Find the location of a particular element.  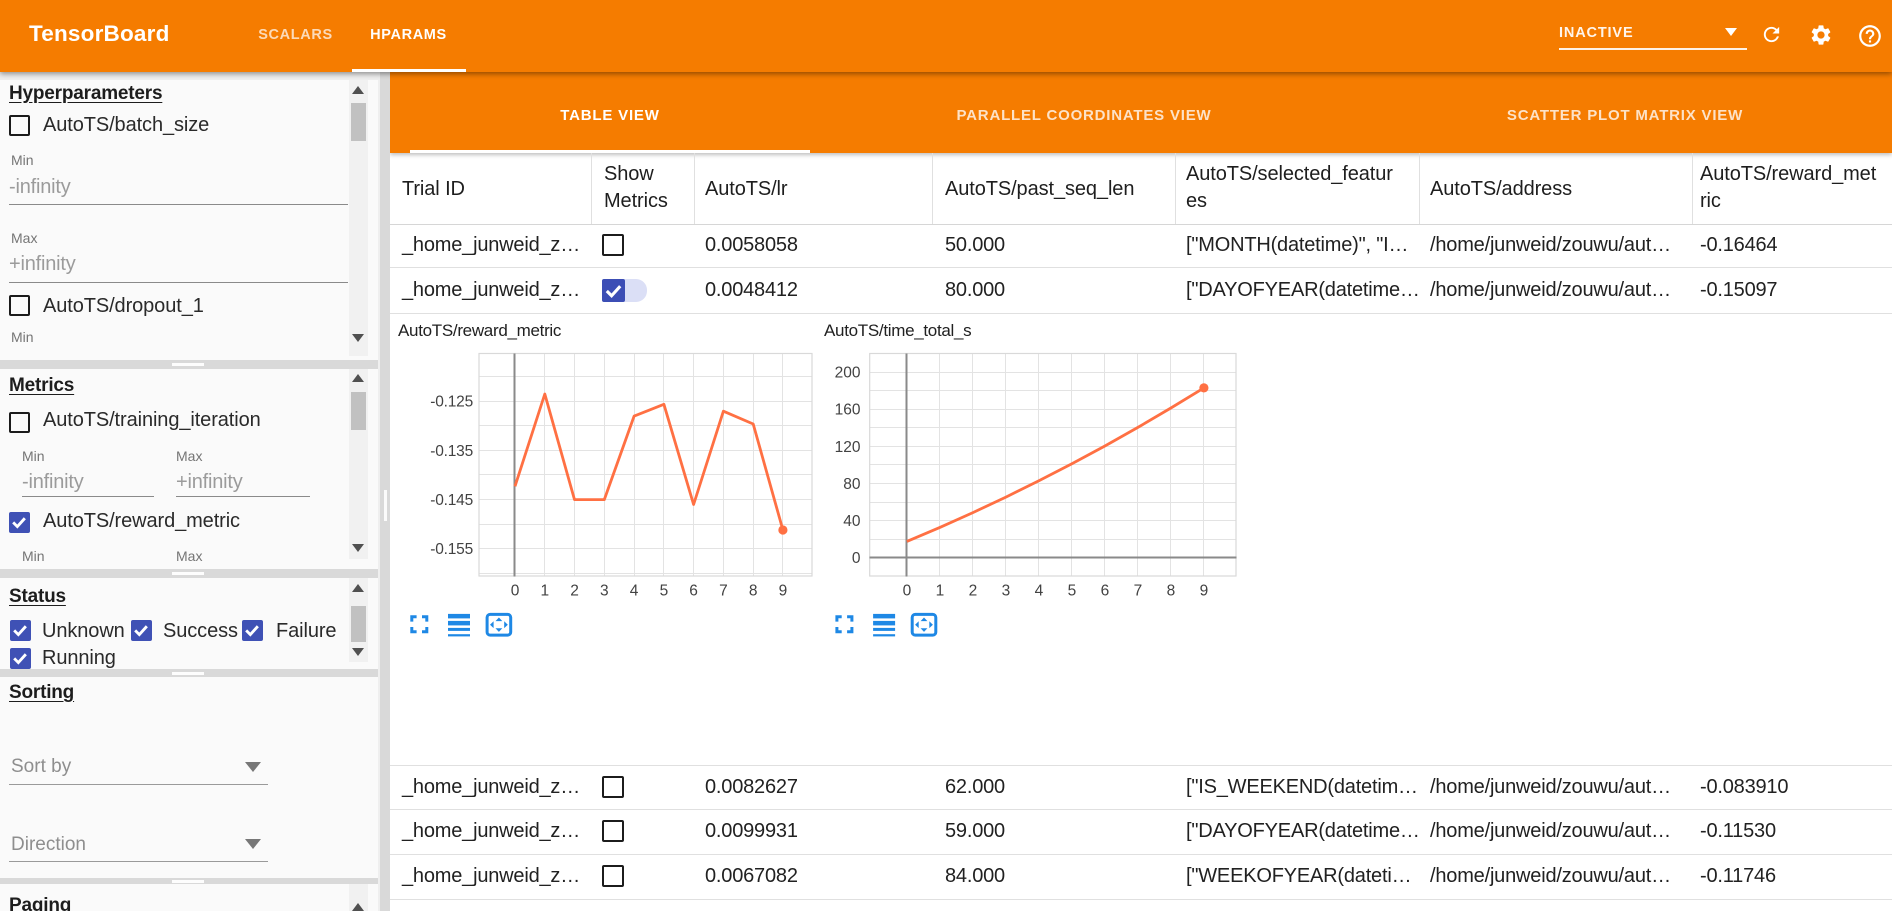

svg-text: 200 is located at coordinates (848, 373).